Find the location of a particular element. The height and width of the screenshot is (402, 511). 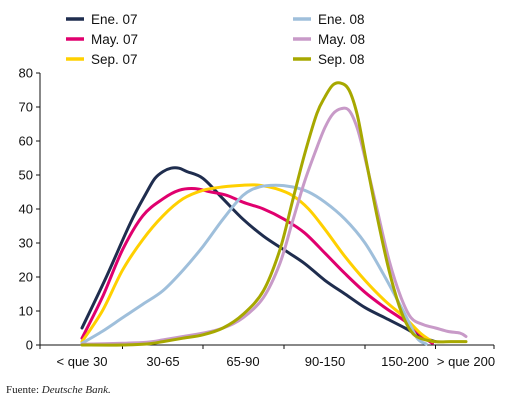

x-tick-label: 150-200 is located at coordinates (405, 361).